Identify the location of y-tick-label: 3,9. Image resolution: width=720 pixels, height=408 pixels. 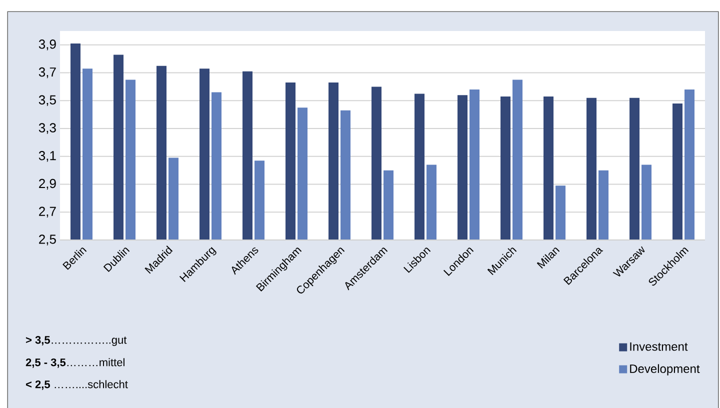
(47, 45).